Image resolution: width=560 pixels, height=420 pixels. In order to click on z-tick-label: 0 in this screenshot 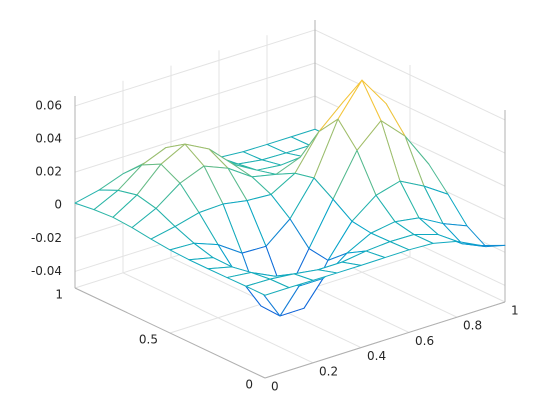, I will do `click(58, 205)`.